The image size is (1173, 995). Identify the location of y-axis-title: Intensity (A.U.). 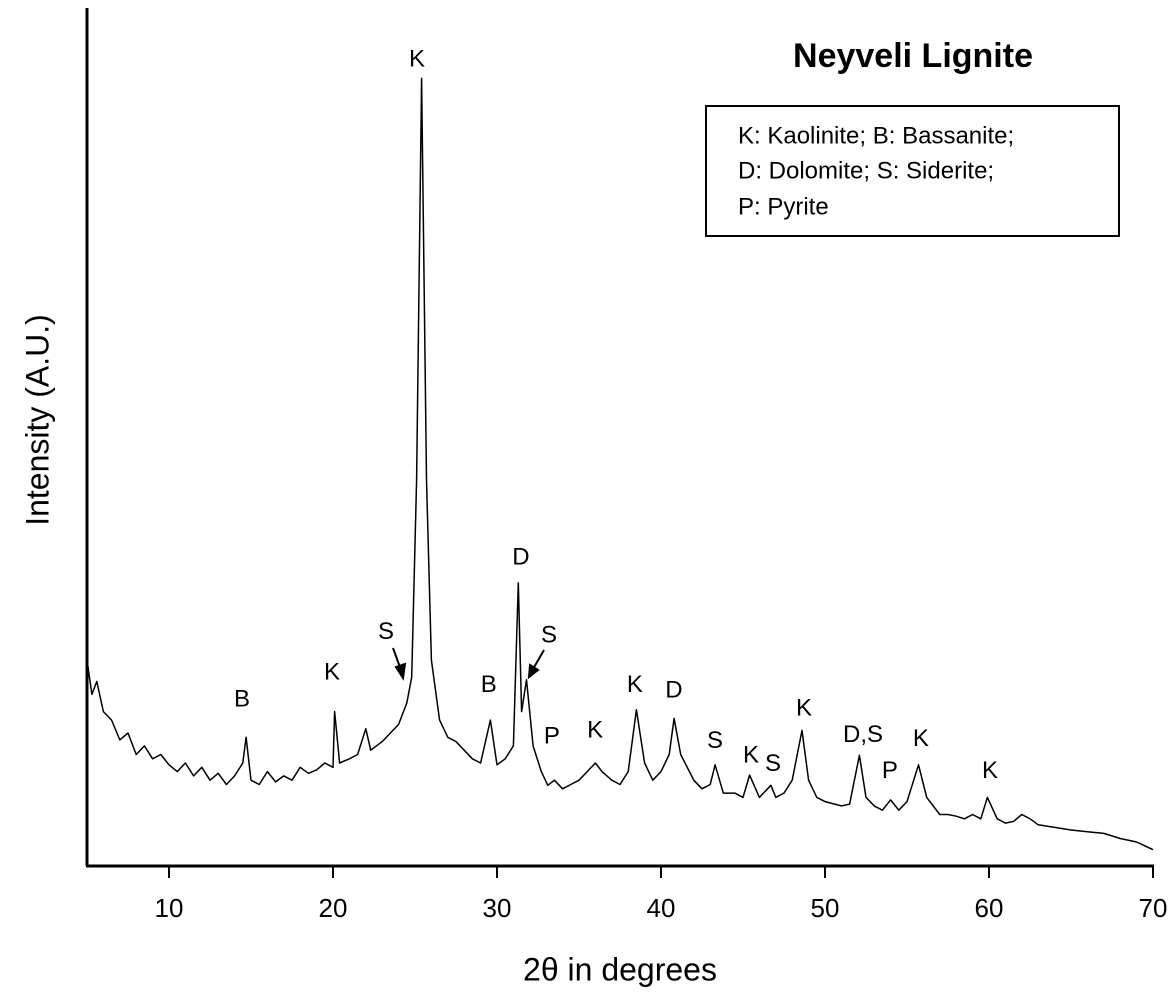
(37, 420).